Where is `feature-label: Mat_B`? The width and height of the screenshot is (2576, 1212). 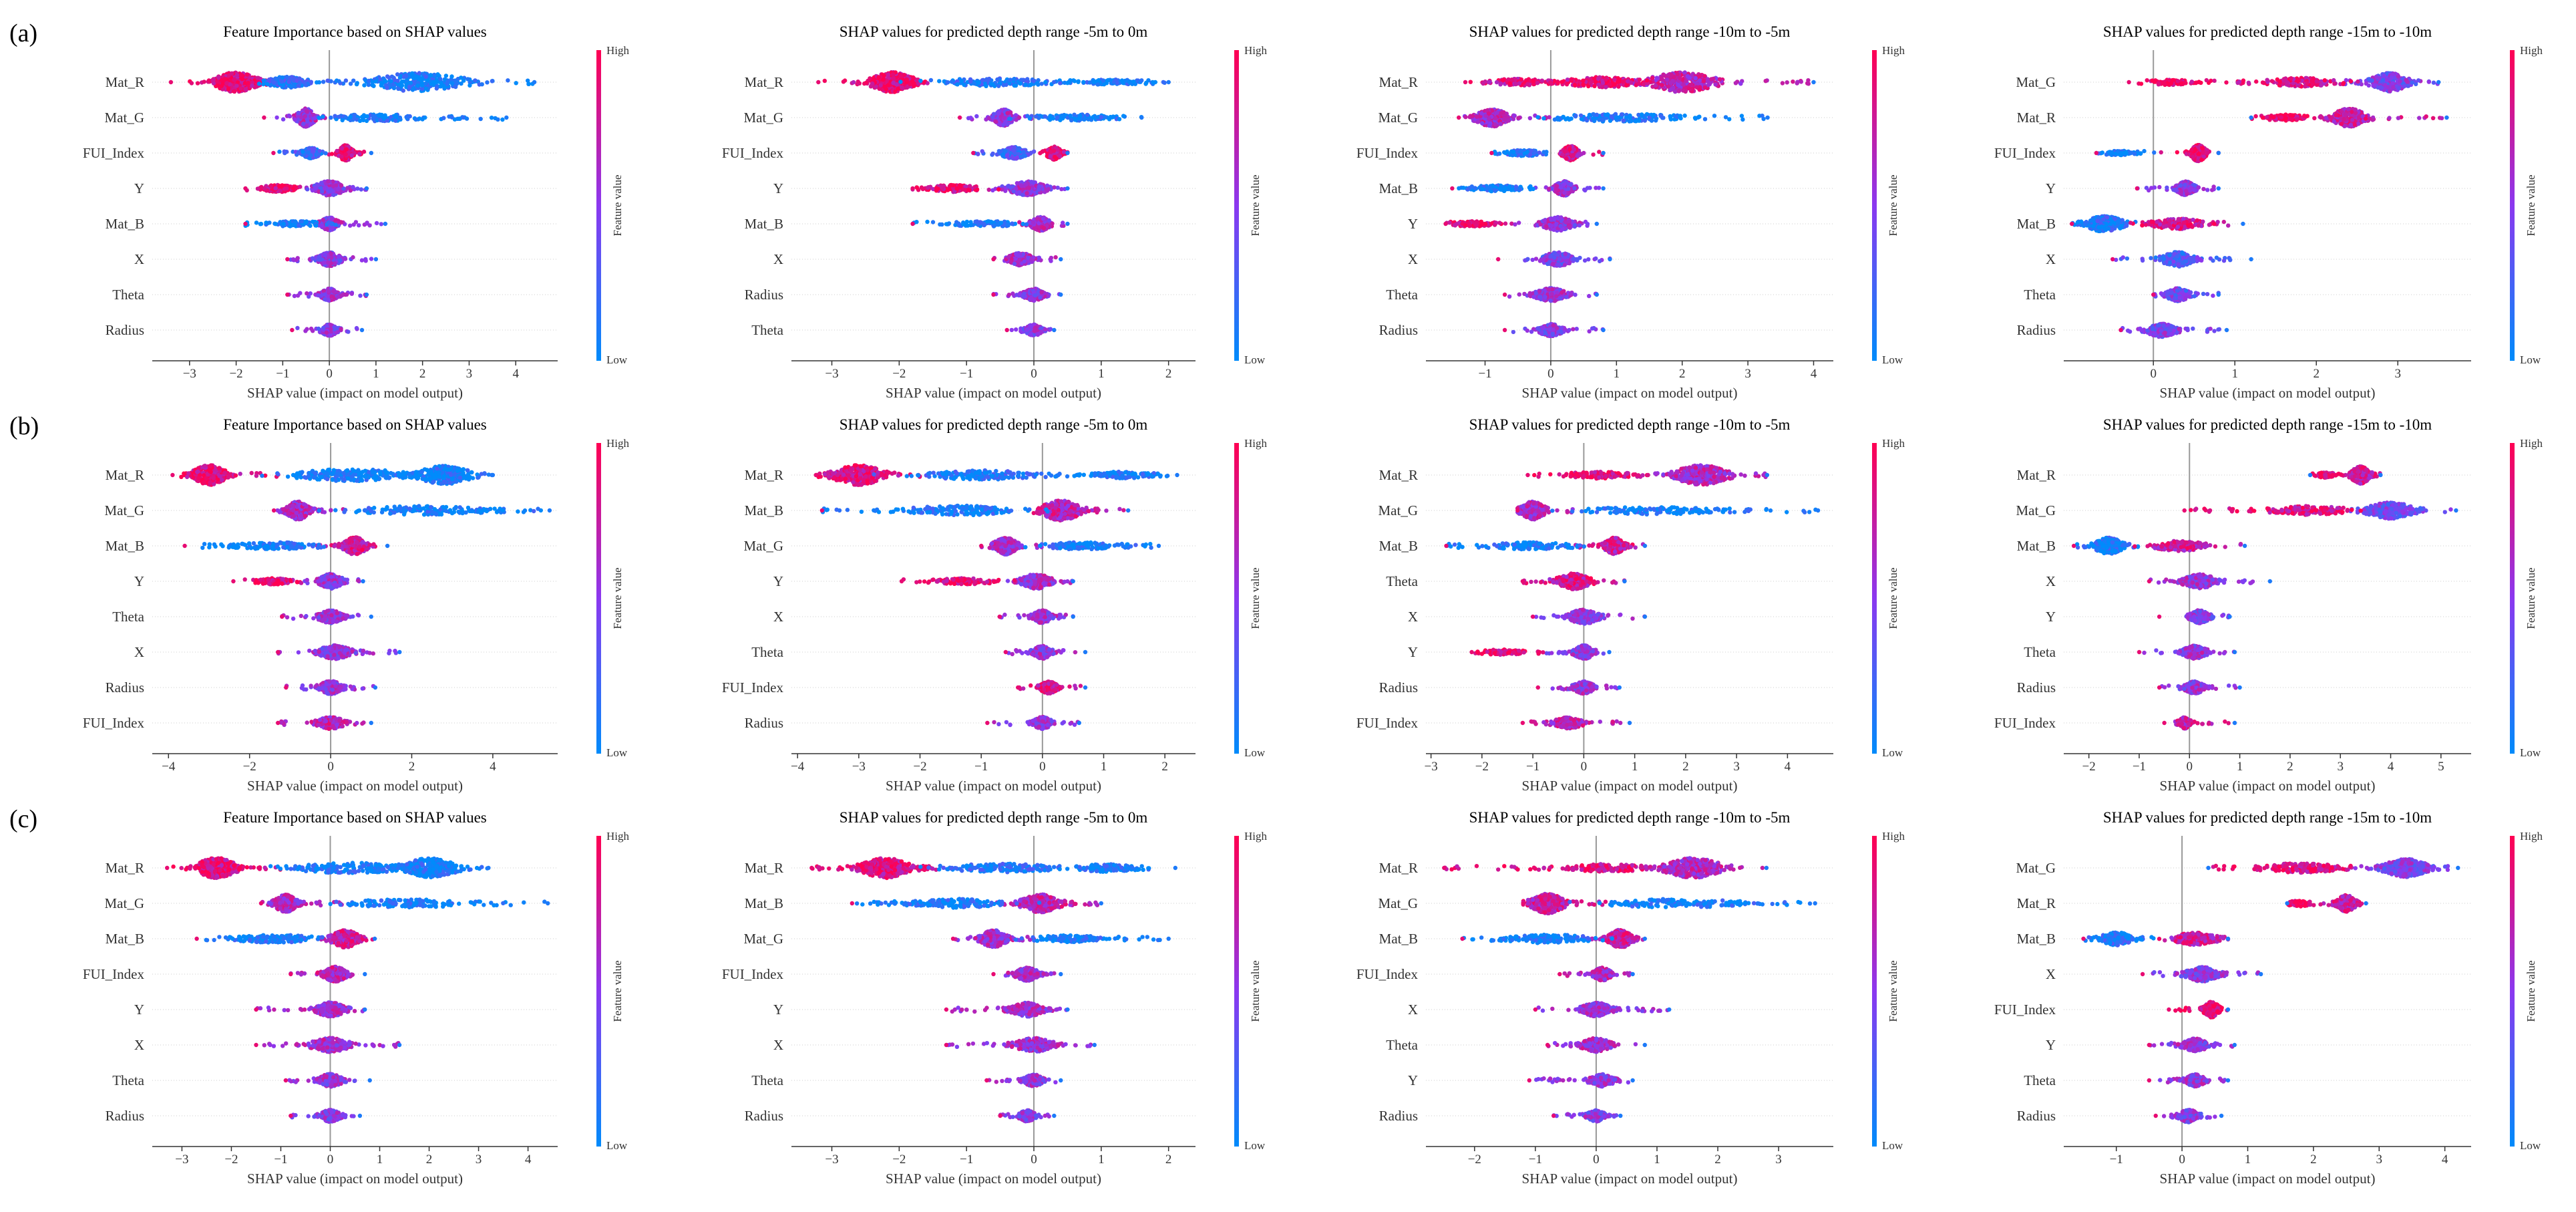 feature-label: Mat_B is located at coordinates (764, 224).